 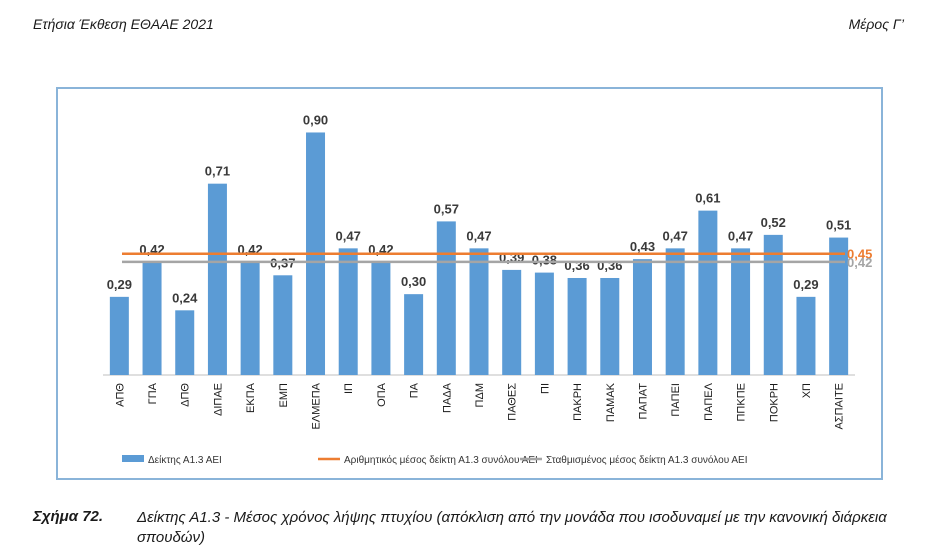 I want to click on weighted-mean-label: 0,42, so click(x=859, y=262).